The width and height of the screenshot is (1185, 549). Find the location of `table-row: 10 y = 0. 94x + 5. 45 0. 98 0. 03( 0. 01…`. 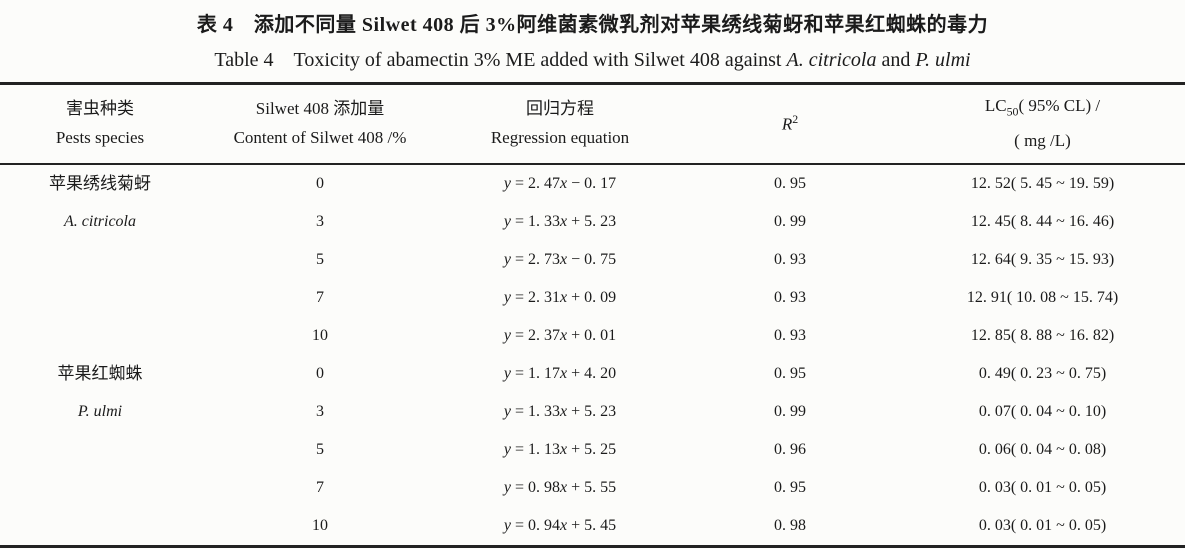

table-row: 10 y = 0. 94x + 5. 45 0. 98 0. 03( 0. 01… is located at coordinates (592, 527).